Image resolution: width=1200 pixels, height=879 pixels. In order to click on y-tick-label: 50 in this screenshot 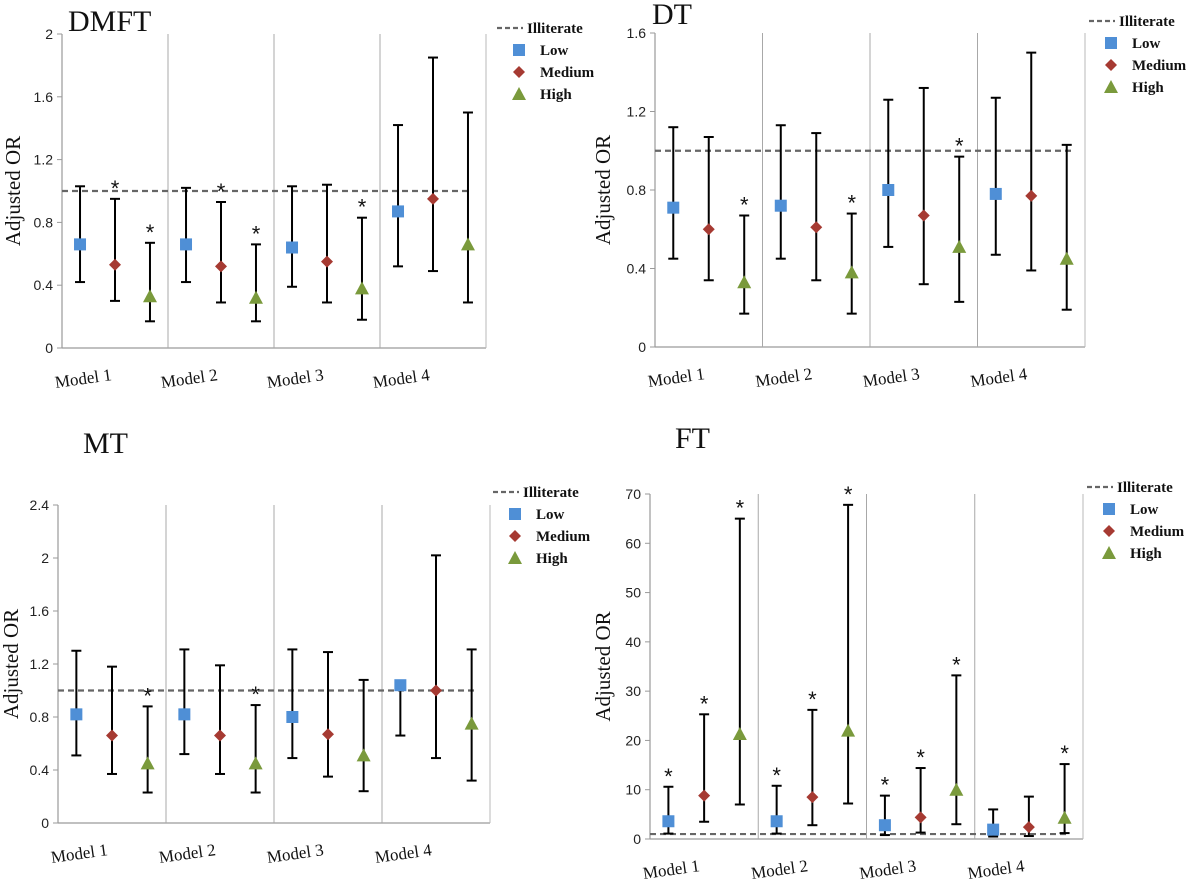, I will do `click(633, 593)`.